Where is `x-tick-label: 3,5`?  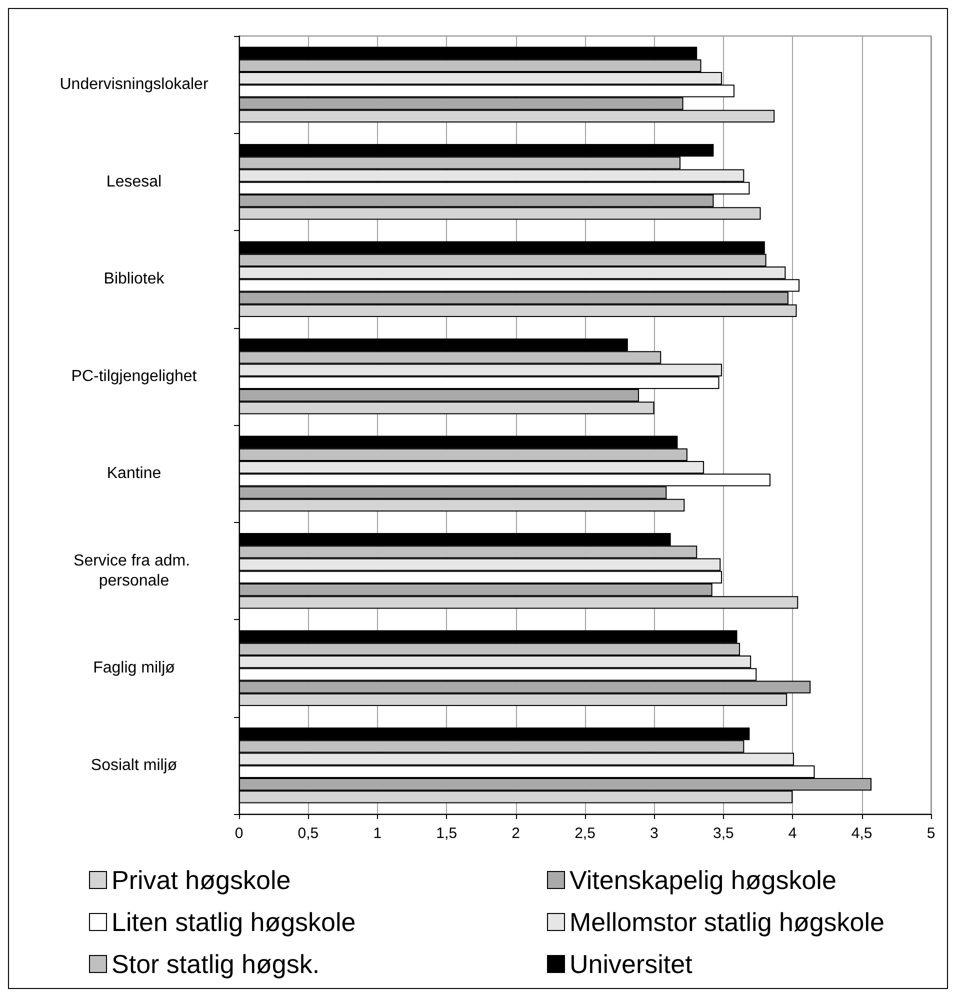 x-tick-label: 3,5 is located at coordinates (723, 833).